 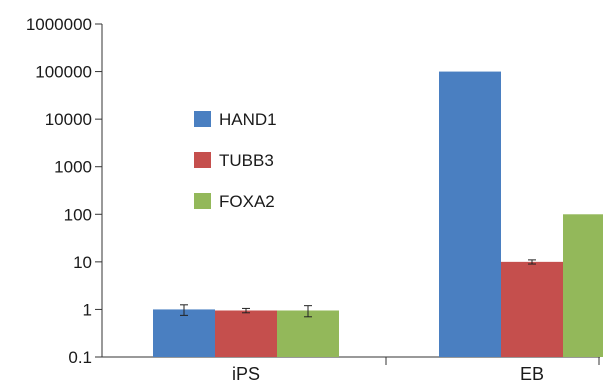 I want to click on x-category-label: iPS, so click(x=246, y=373).